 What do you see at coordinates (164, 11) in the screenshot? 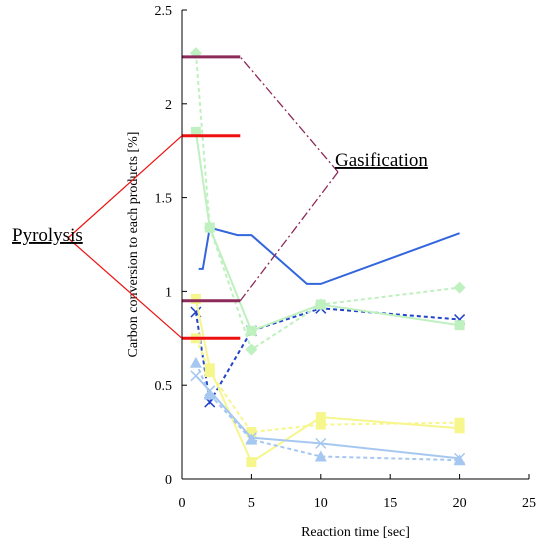
I see `y-tick-label: 2.5` at bounding box center [164, 11].